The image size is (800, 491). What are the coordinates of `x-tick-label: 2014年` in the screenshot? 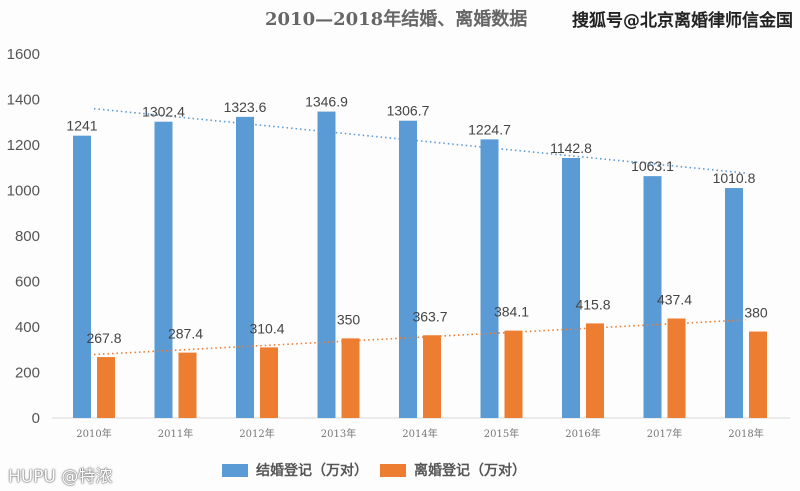 It's located at (419, 433).